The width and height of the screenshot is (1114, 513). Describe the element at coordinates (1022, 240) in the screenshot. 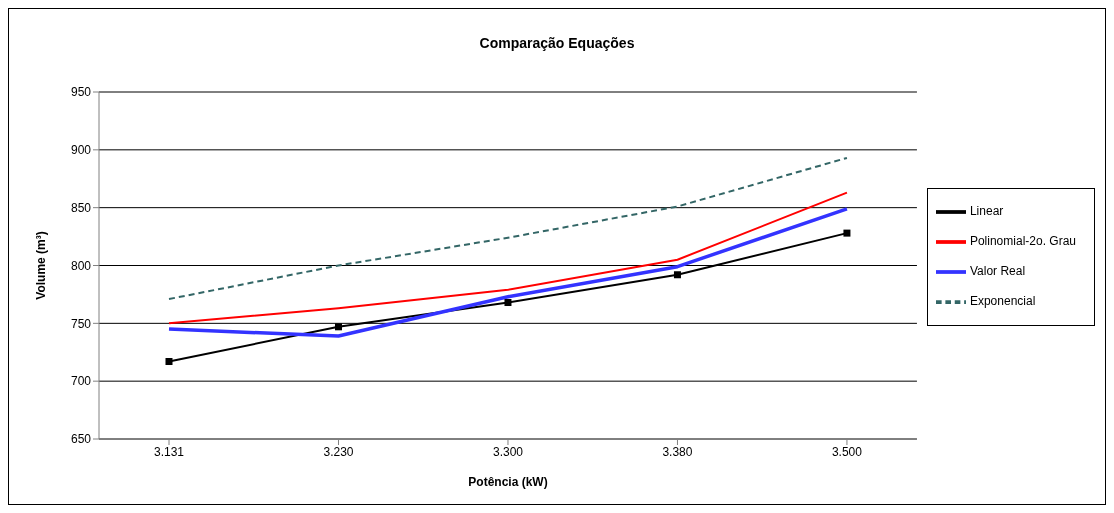

I see `legend-label: Polinomial-2o. Grau` at that location.